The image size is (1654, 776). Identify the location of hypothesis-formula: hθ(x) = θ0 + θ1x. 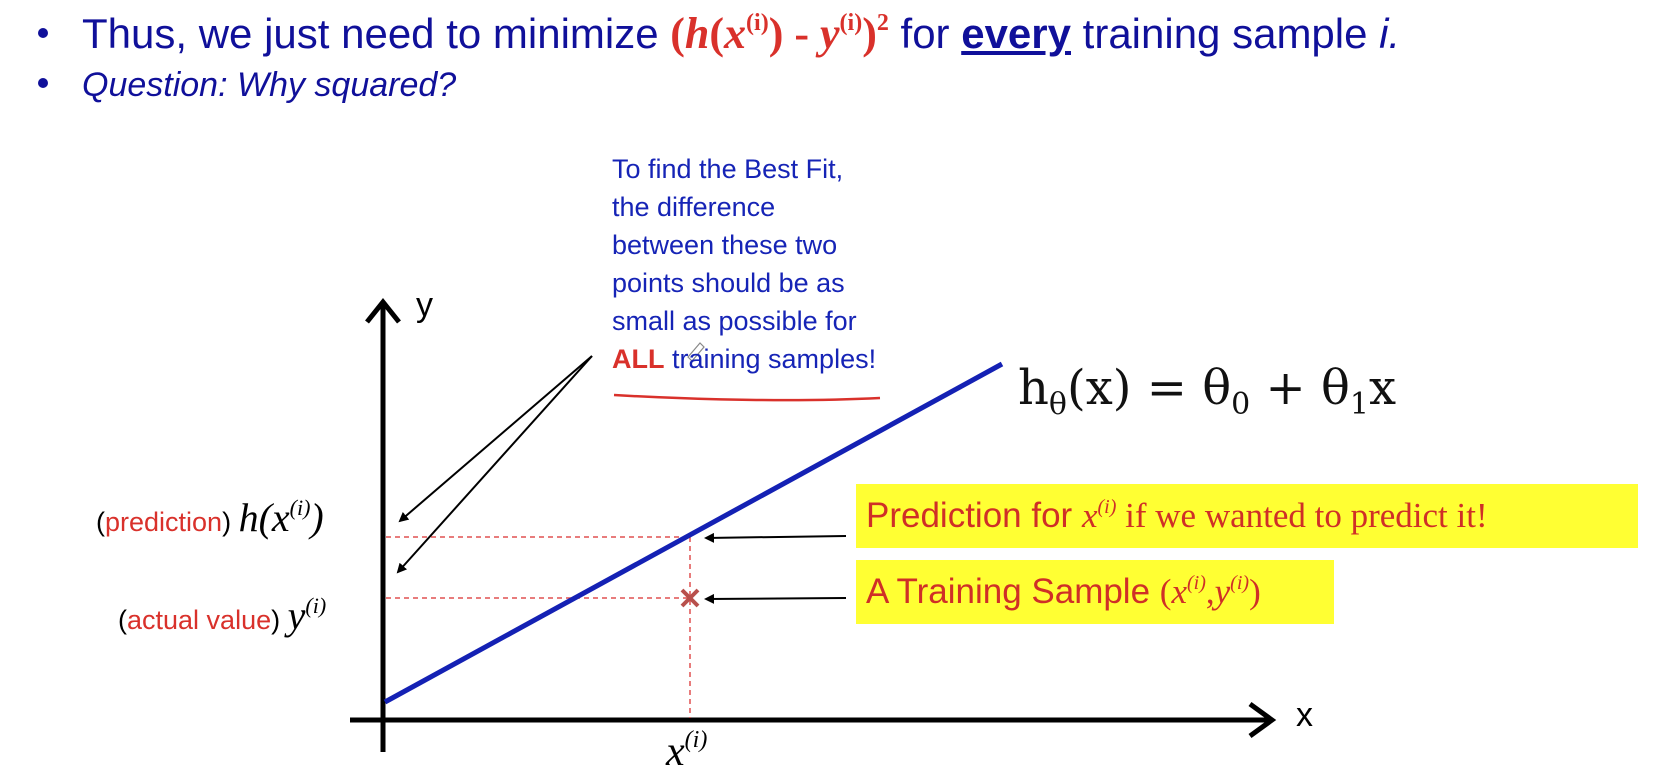
(1207, 390).